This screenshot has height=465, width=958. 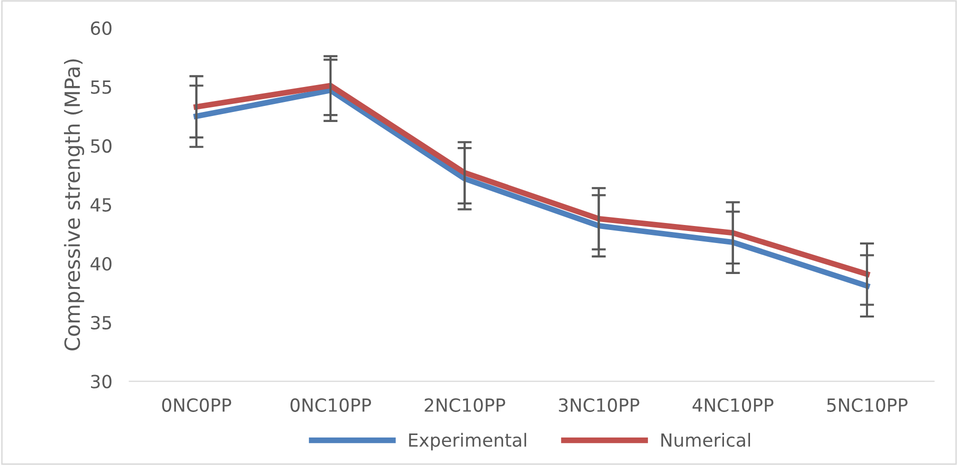 What do you see at coordinates (101, 381) in the screenshot?
I see `y-tick-label: 30` at bounding box center [101, 381].